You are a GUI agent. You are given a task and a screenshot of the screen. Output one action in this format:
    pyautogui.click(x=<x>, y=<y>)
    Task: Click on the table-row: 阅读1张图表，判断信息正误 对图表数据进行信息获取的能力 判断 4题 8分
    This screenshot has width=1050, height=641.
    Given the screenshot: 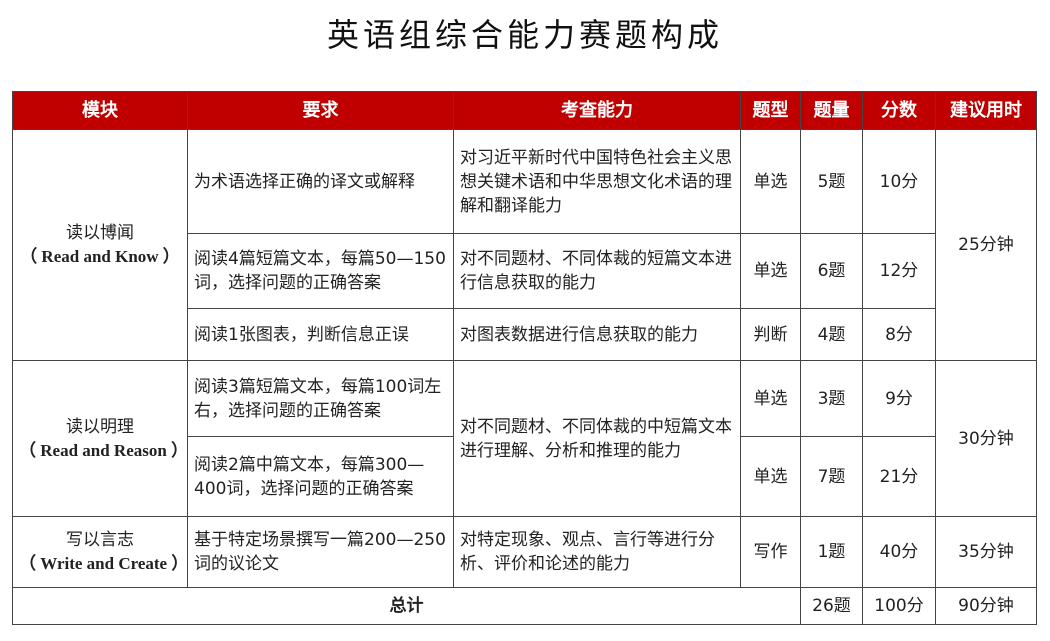 What is the action you would take?
    pyautogui.click(x=525, y=334)
    